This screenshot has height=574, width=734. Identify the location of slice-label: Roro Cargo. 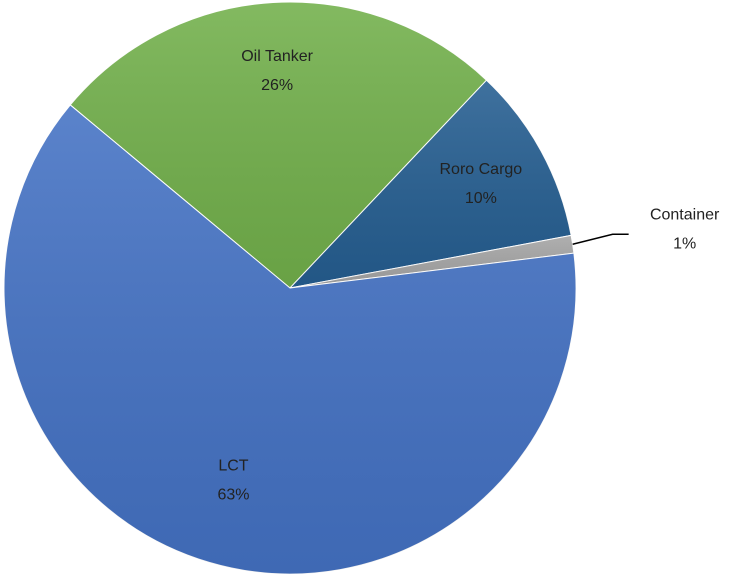
(480, 169).